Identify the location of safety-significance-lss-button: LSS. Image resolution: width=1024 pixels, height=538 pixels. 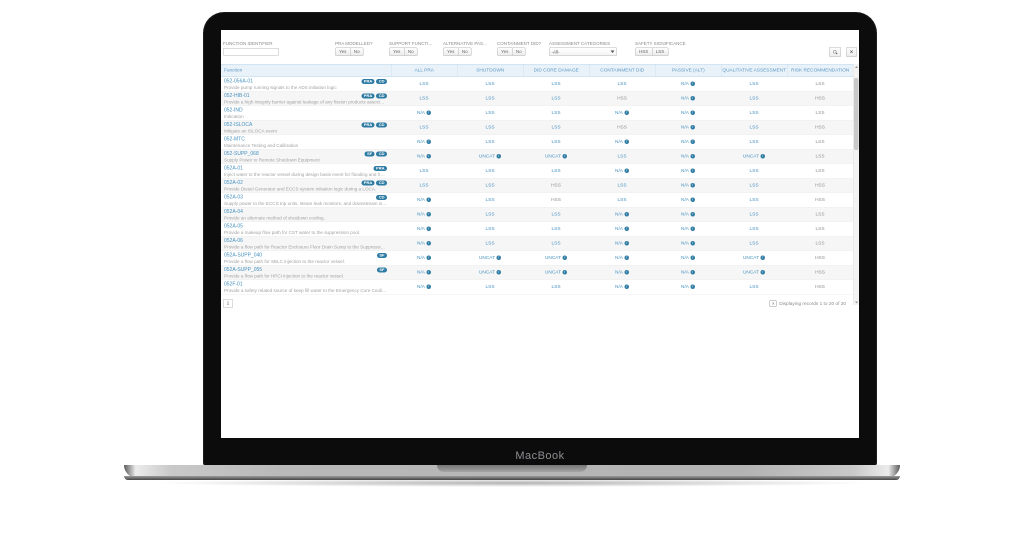
(660, 51).